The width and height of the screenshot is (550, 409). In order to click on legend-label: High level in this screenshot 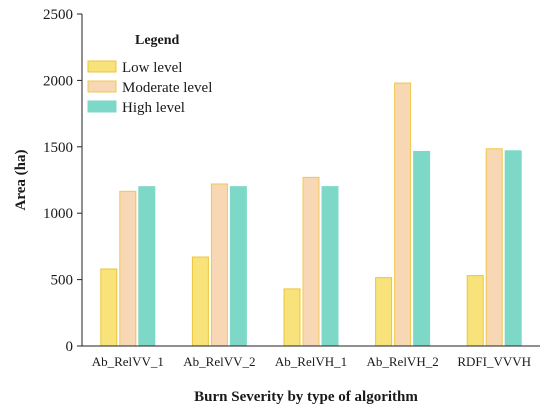, I will do `click(153, 108)`.